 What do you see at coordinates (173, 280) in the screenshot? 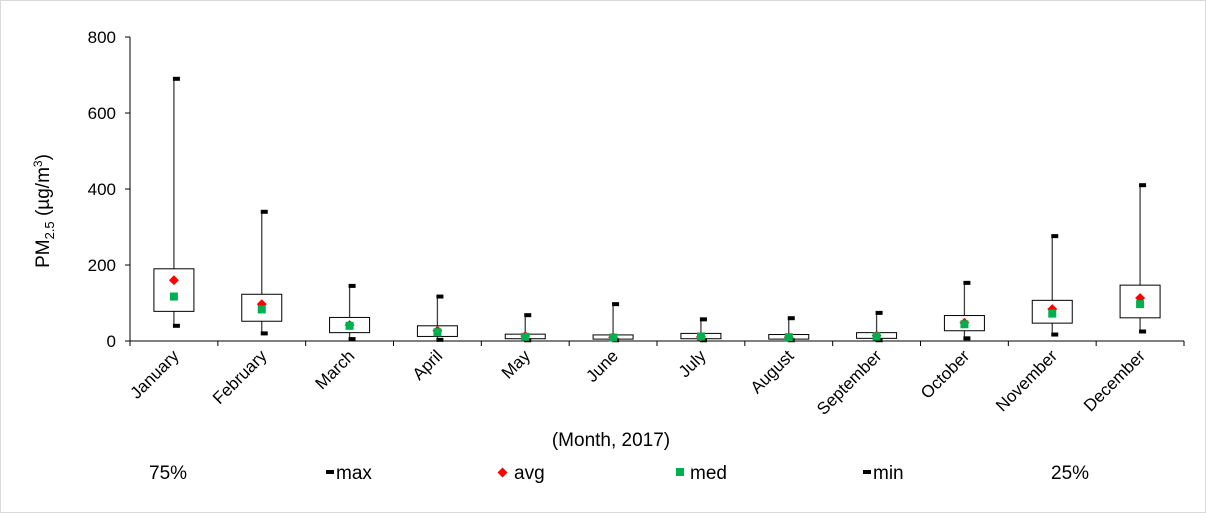
I see `avg-marker` at bounding box center [173, 280].